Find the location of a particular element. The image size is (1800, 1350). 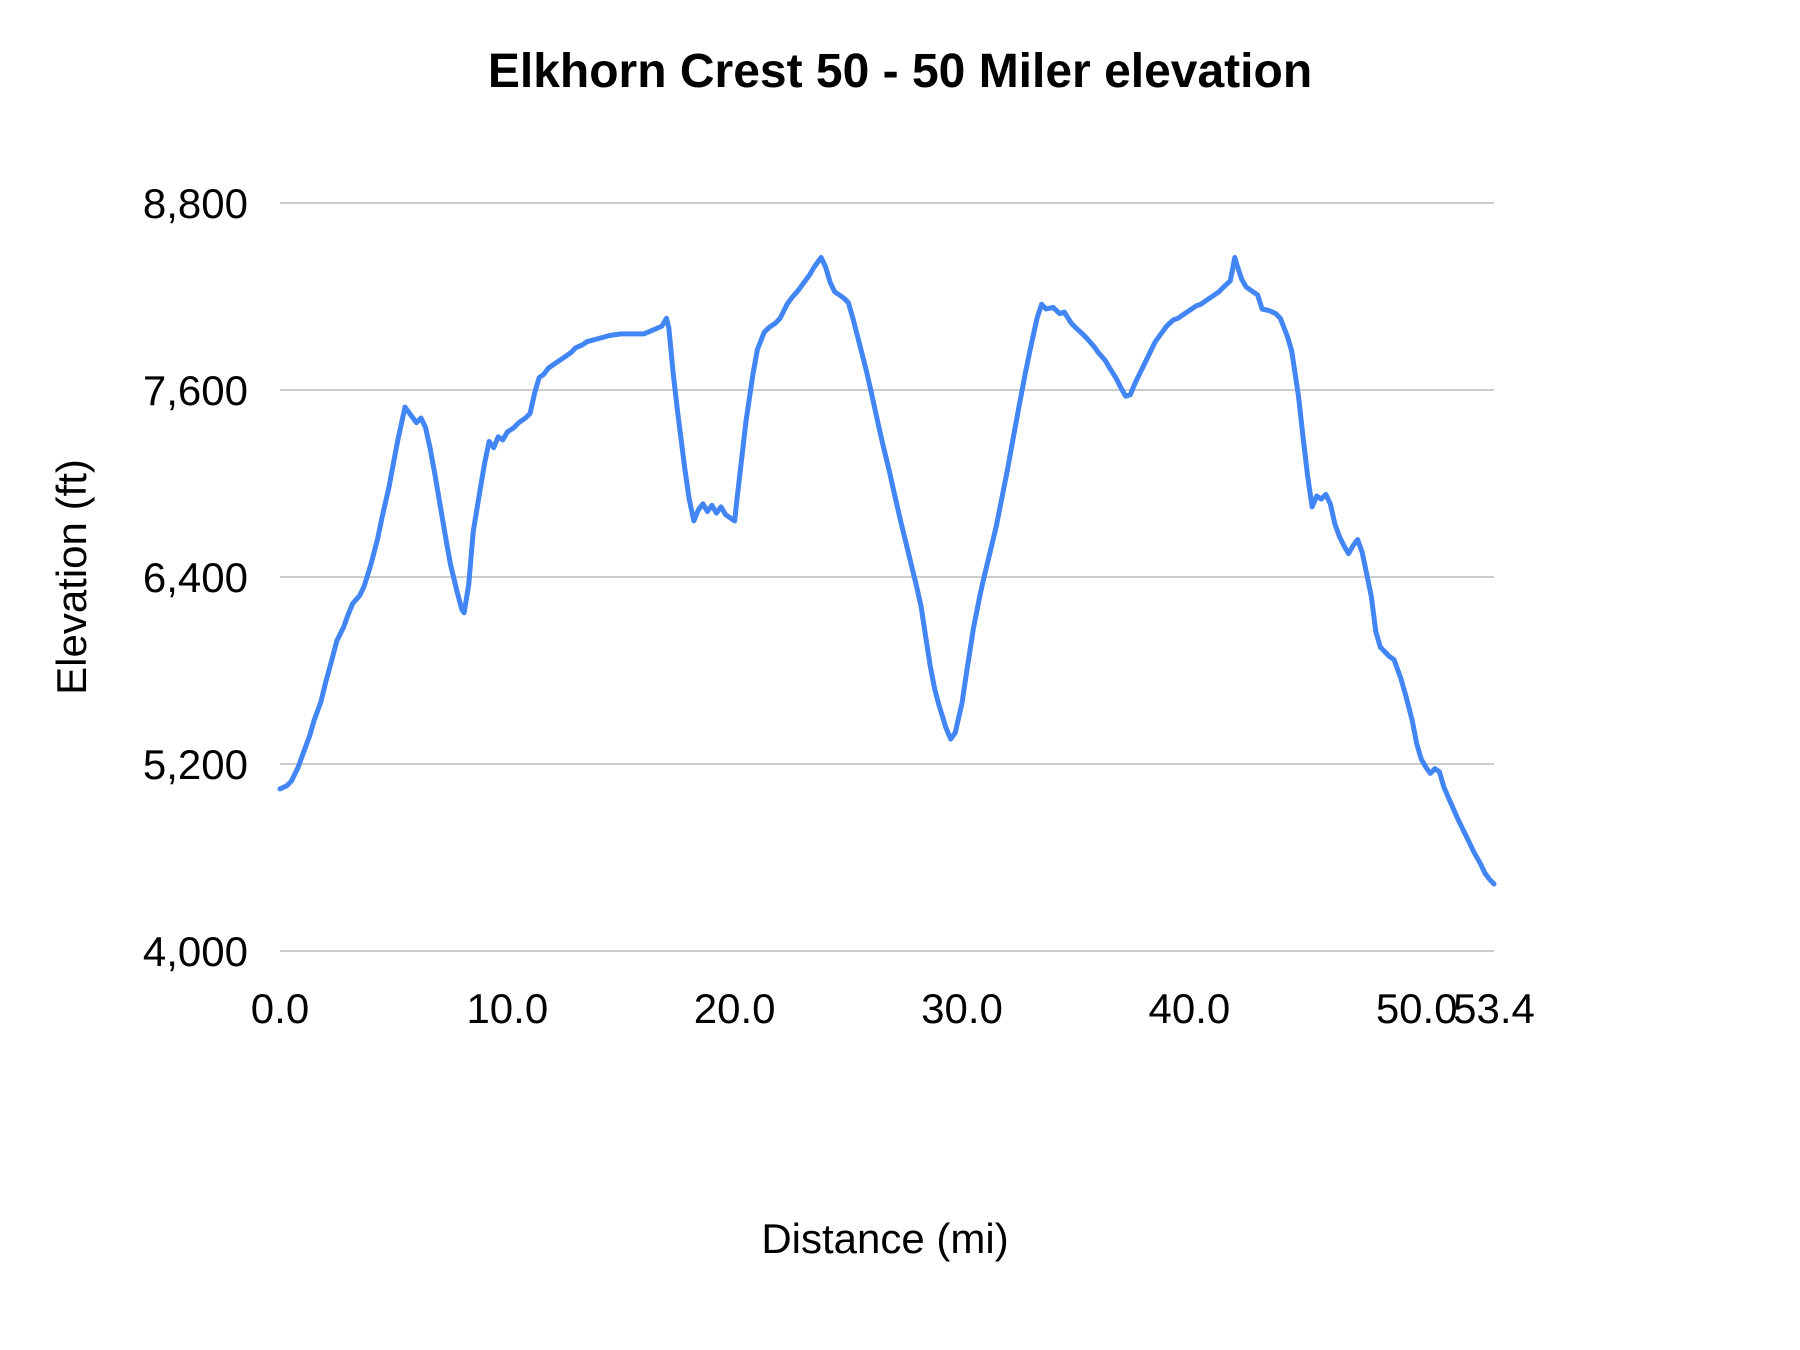

y-tick-label: 7,600 is located at coordinates (195, 390).